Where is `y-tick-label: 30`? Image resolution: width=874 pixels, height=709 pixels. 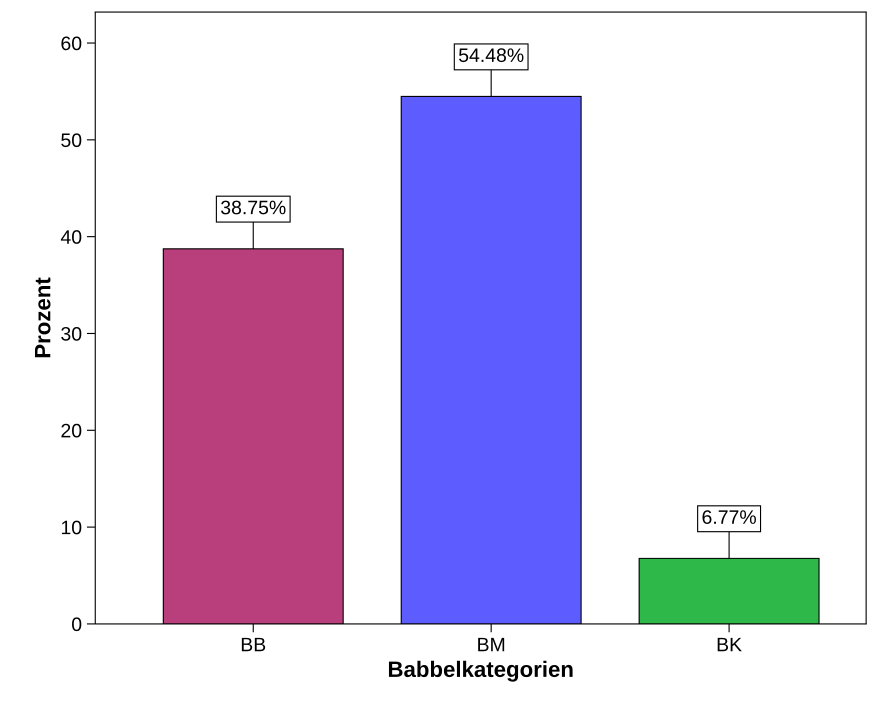
y-tick-label: 30 is located at coordinates (71, 333).